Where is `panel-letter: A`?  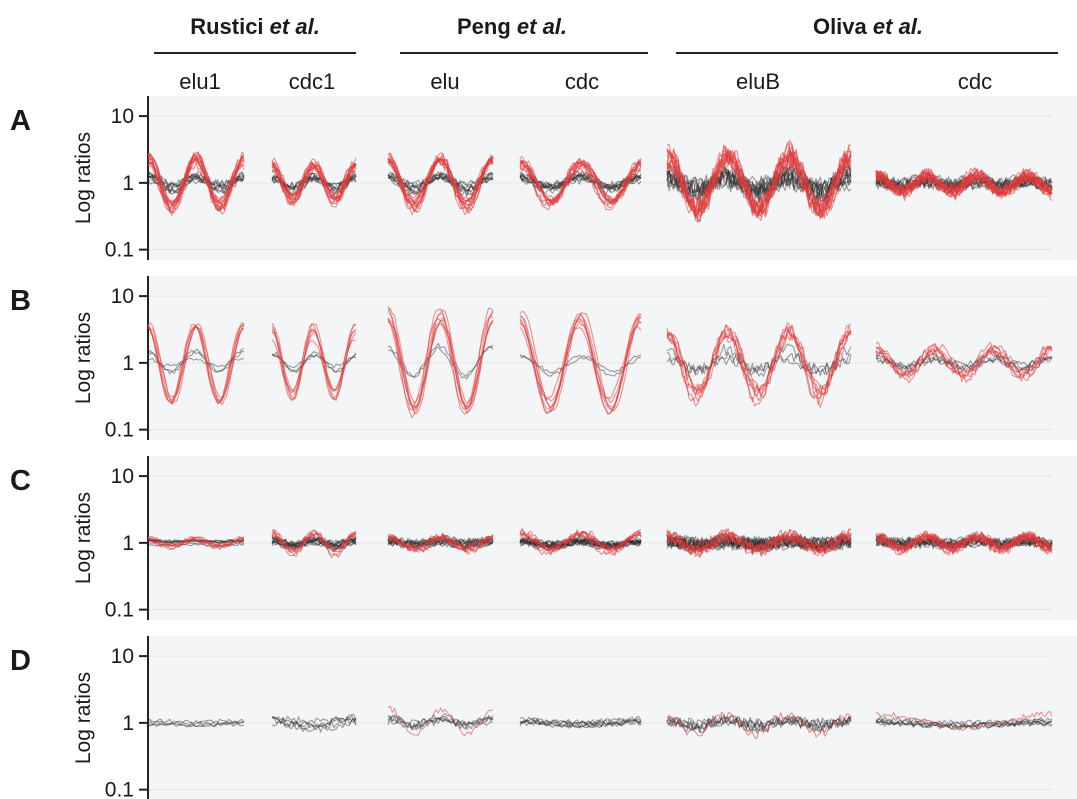
panel-letter: A is located at coordinates (20, 121).